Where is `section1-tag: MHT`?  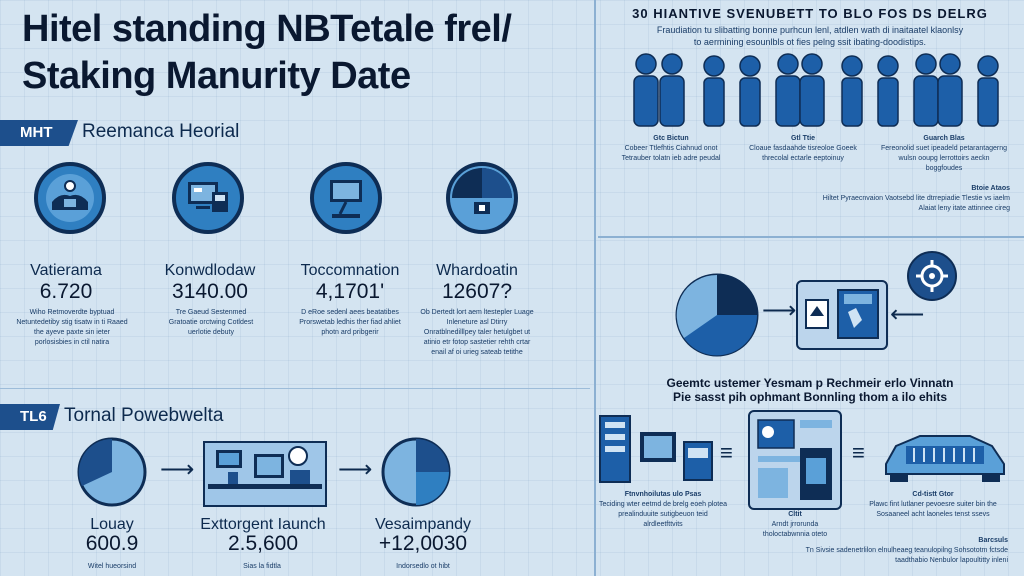 section1-tag: MHT is located at coordinates (39, 133).